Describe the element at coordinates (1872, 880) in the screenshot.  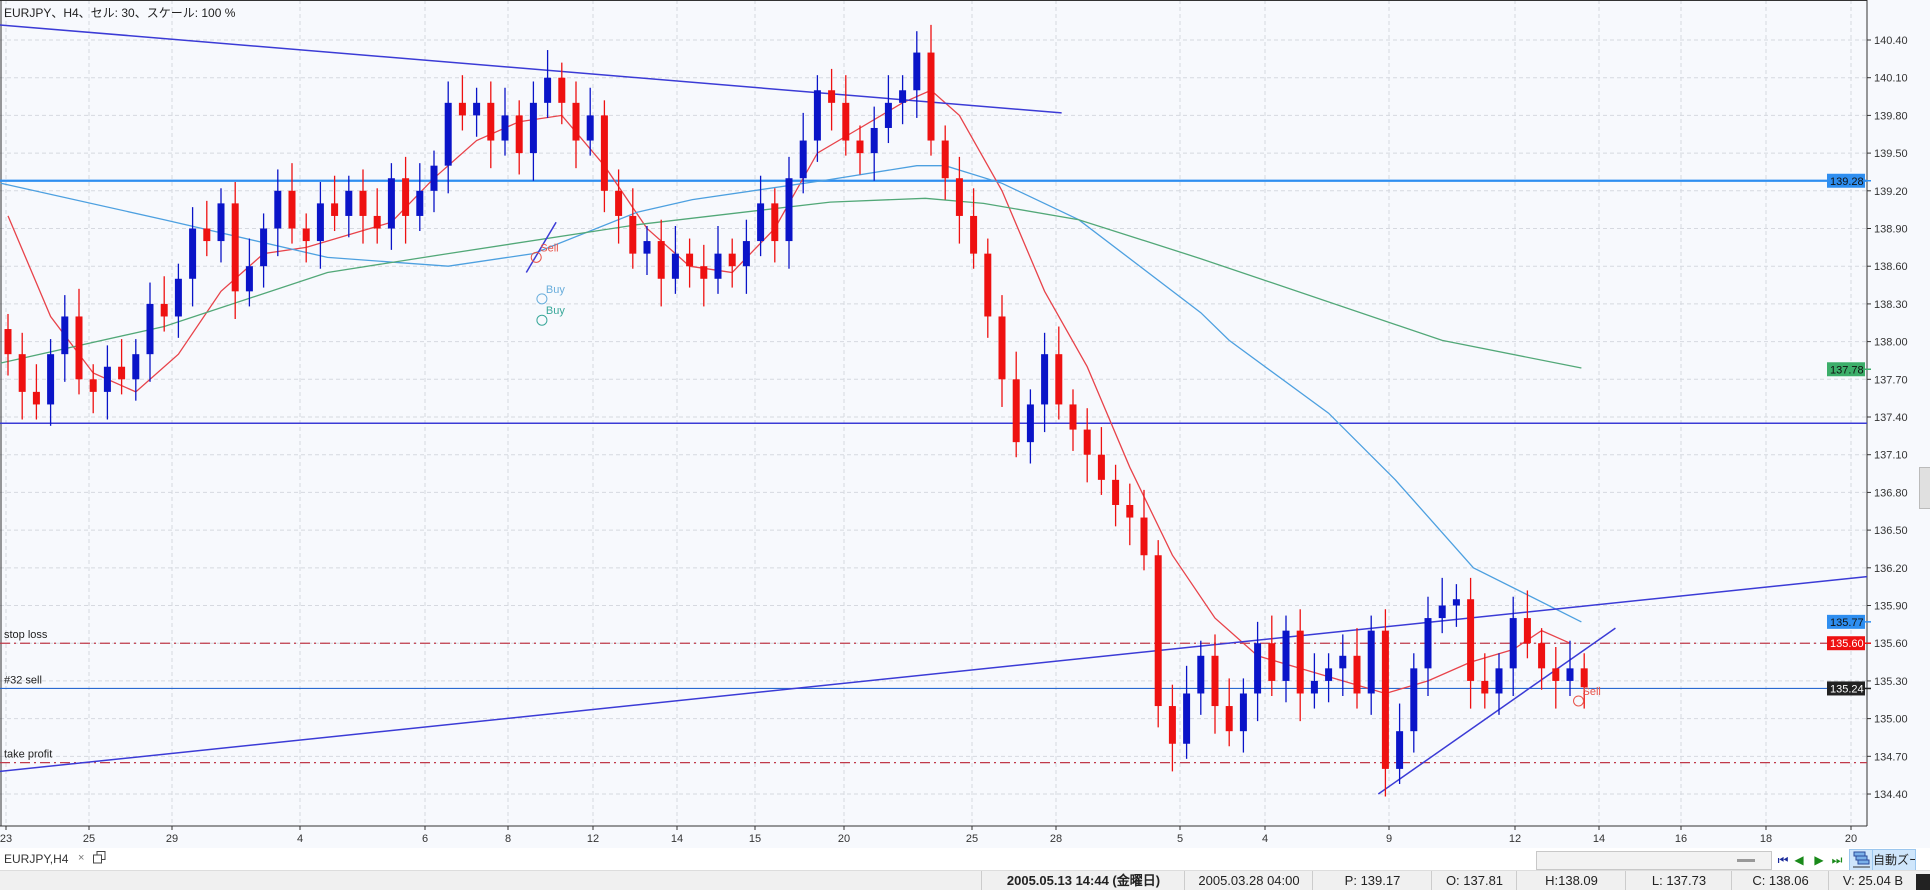
I see `status-volume: V: 25.04 B` at that location.